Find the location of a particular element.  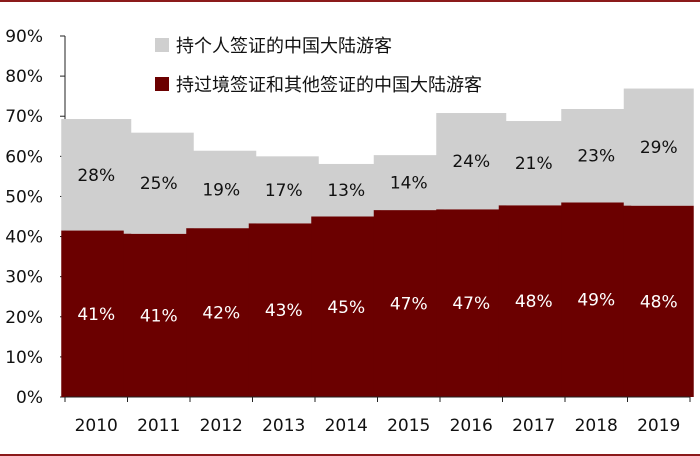

data-label-personal-visa: 19% is located at coordinates (221, 190).